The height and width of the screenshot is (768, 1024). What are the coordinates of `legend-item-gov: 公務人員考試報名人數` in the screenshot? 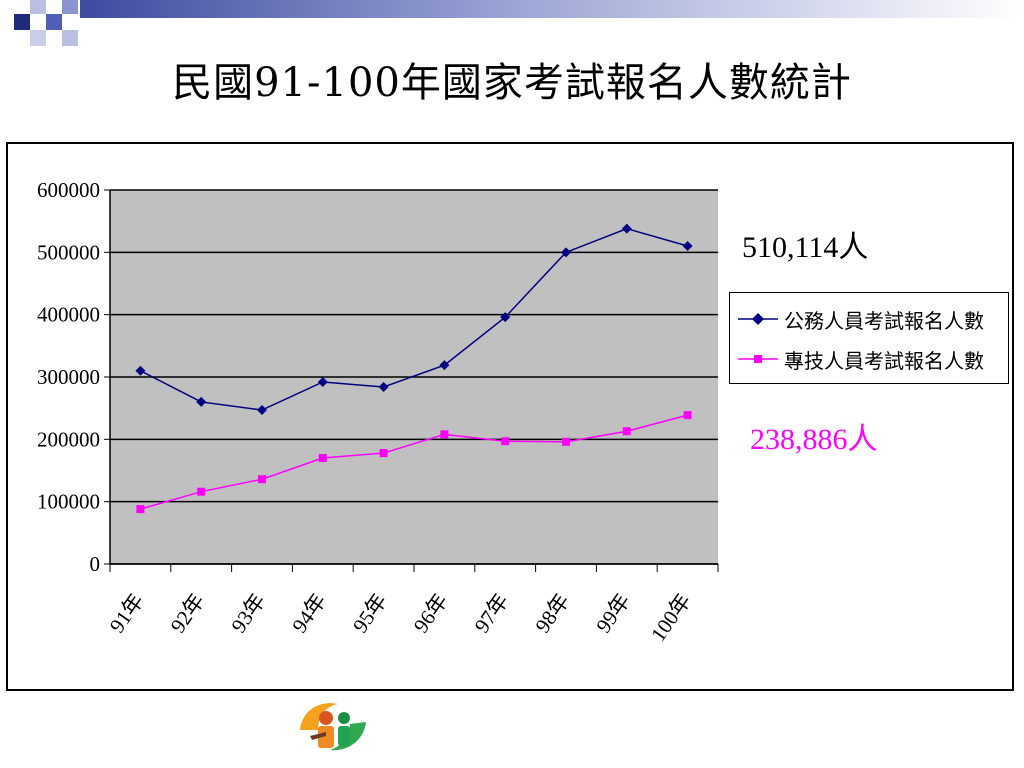 It's located at (860, 319).